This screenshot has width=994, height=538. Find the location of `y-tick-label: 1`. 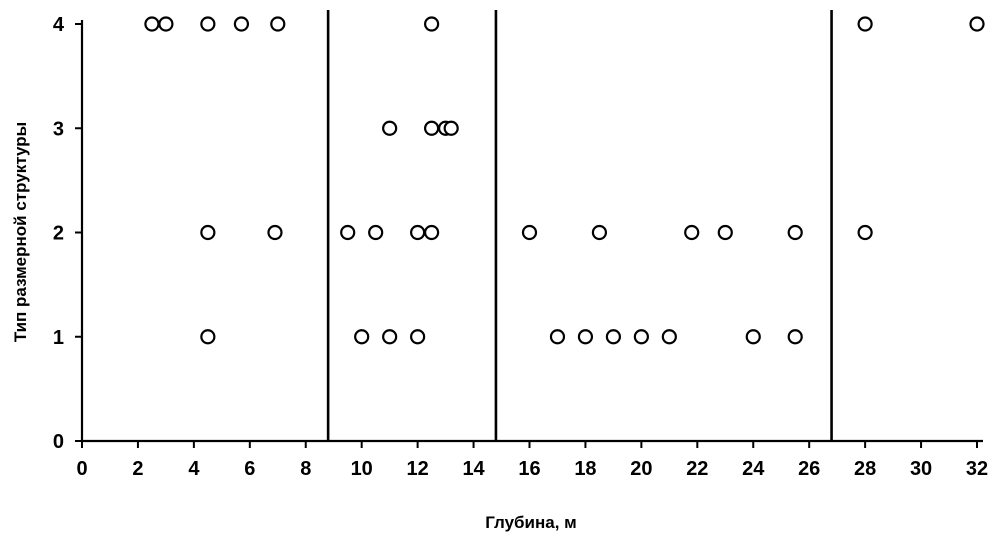

y-tick-label: 1 is located at coordinates (58, 338).